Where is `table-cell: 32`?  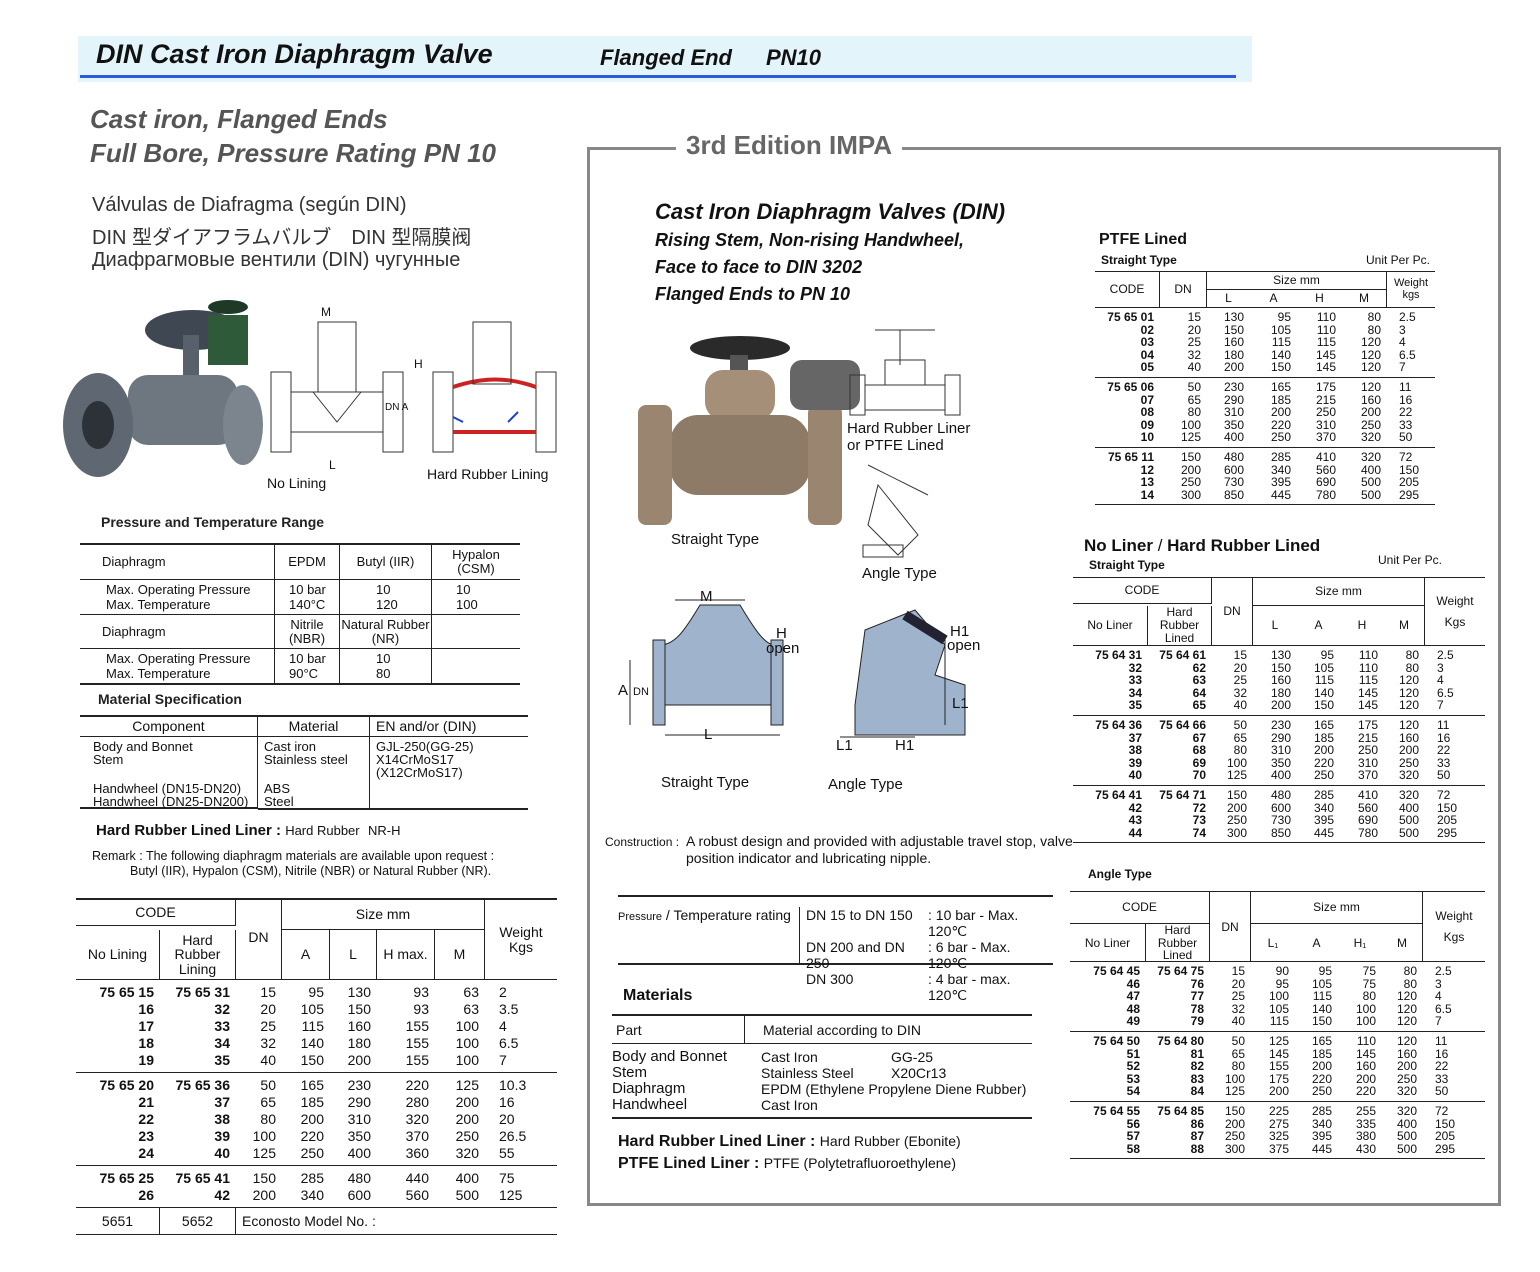
table-cell: 32 is located at coordinates (222, 1009).